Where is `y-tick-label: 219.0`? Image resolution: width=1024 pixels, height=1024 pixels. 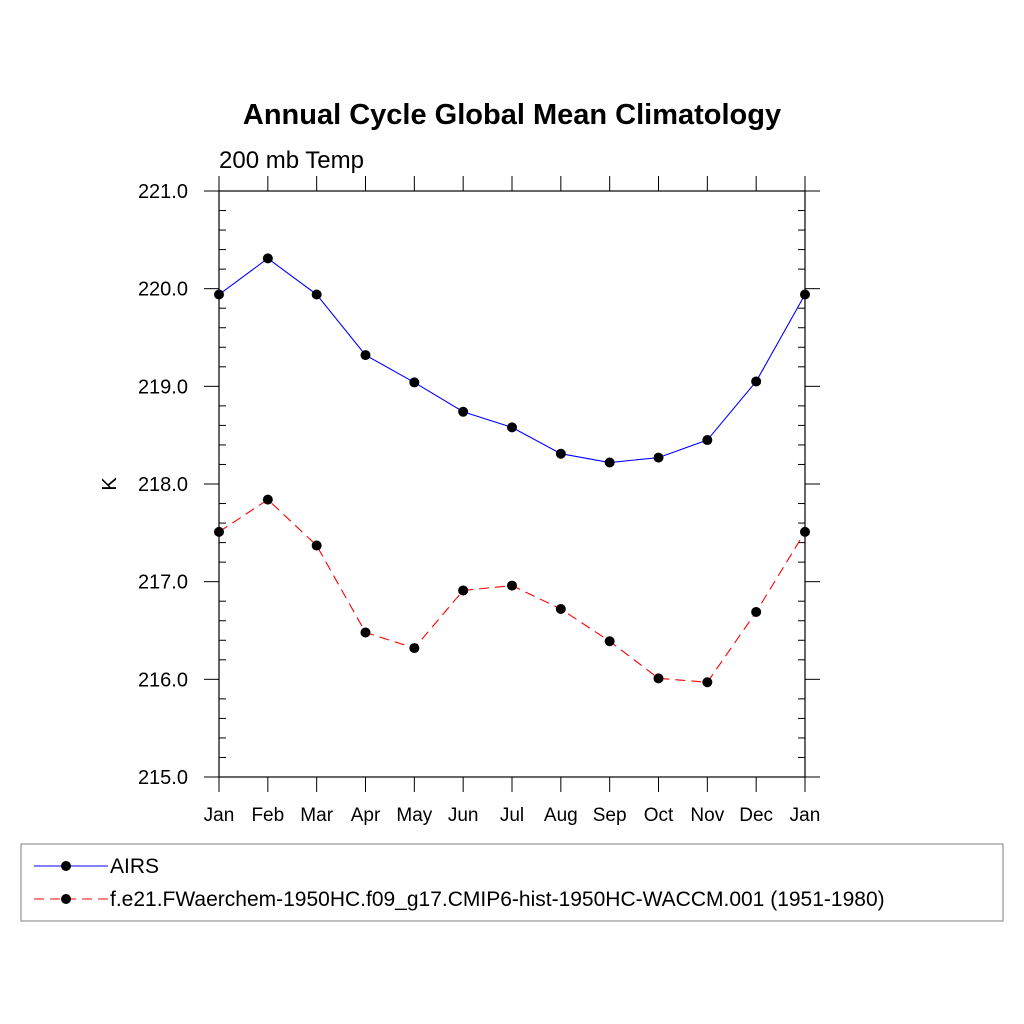
y-tick-label: 219.0 is located at coordinates (163, 387).